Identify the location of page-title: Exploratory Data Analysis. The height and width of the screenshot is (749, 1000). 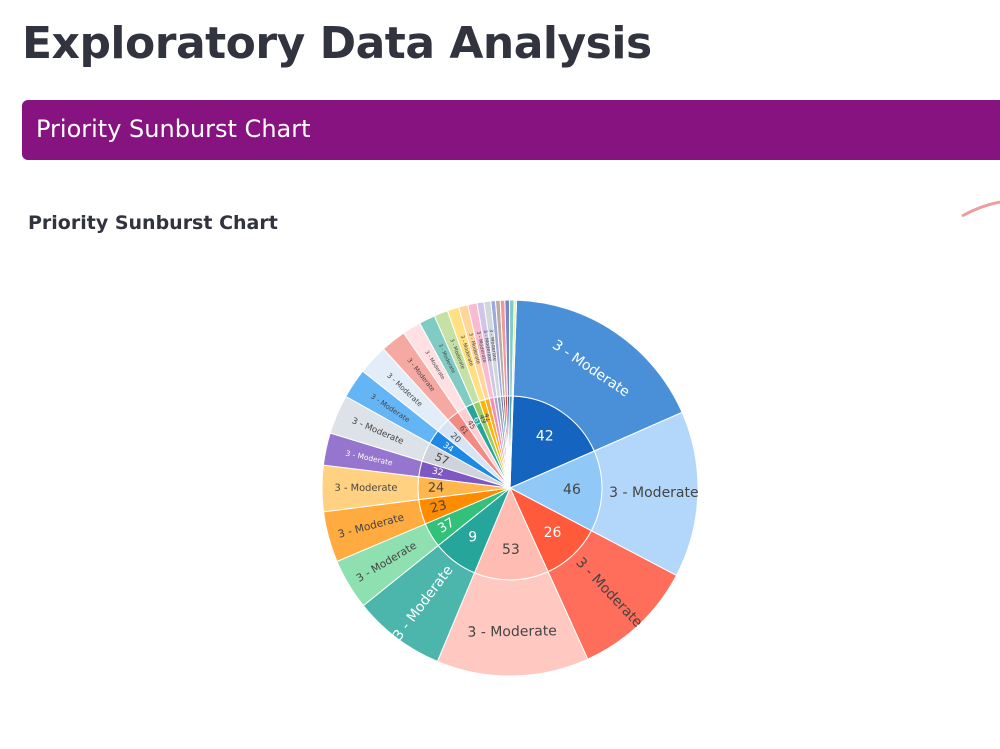
(337, 43).